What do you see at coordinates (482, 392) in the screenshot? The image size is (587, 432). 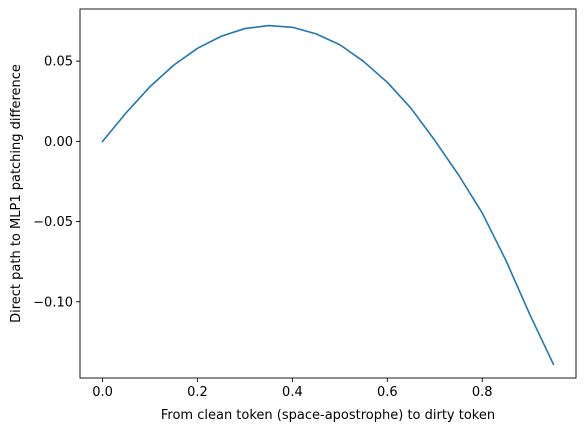 I see `x-tick-label: 0.8` at bounding box center [482, 392].